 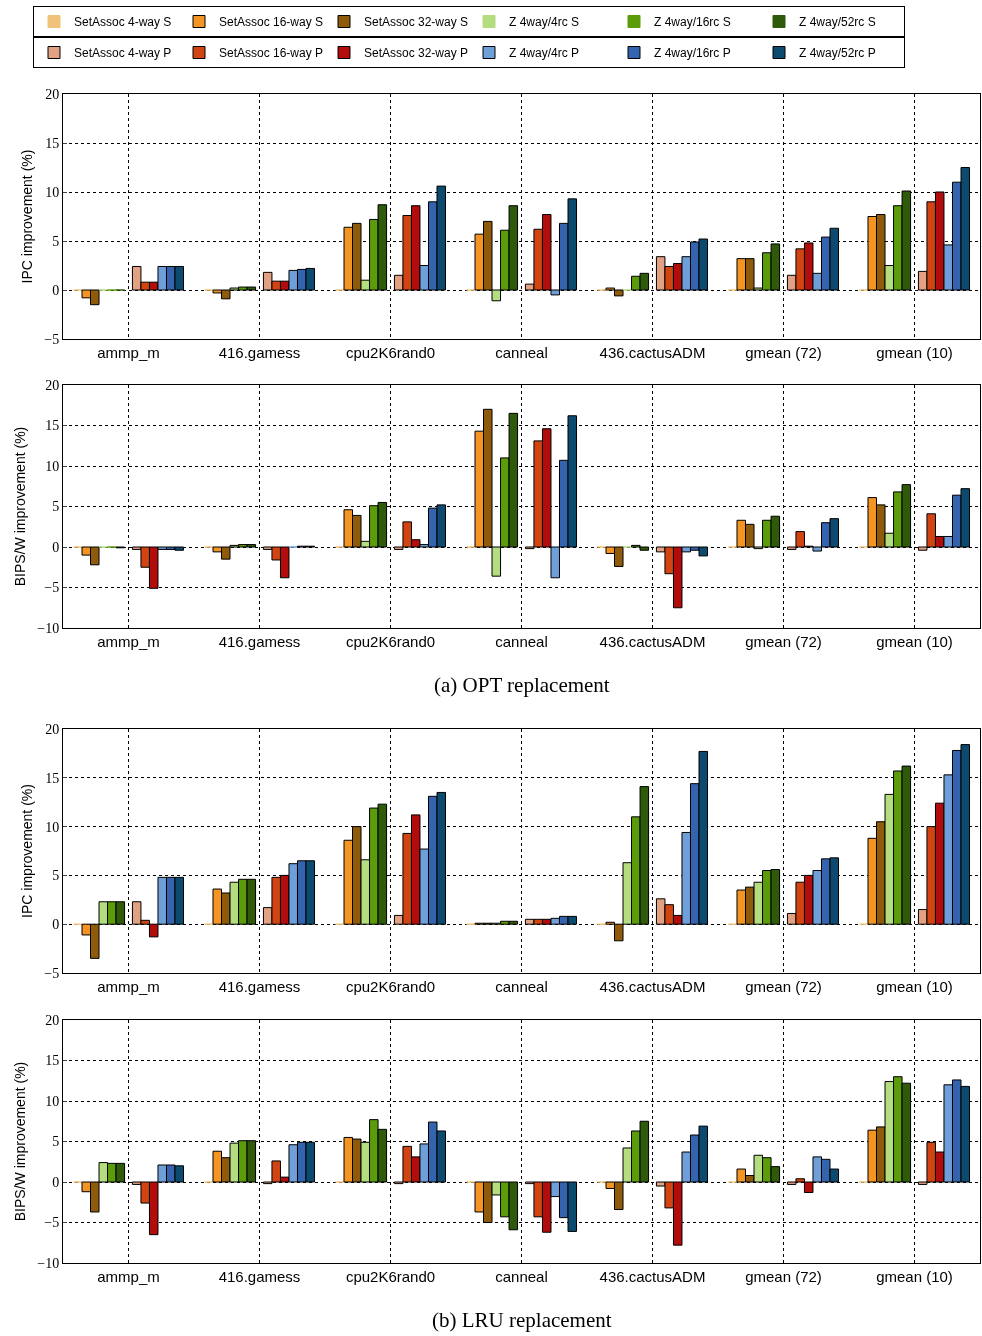 I want to click on legend-label: SetAssoc 4-way P, so click(x=123, y=53).